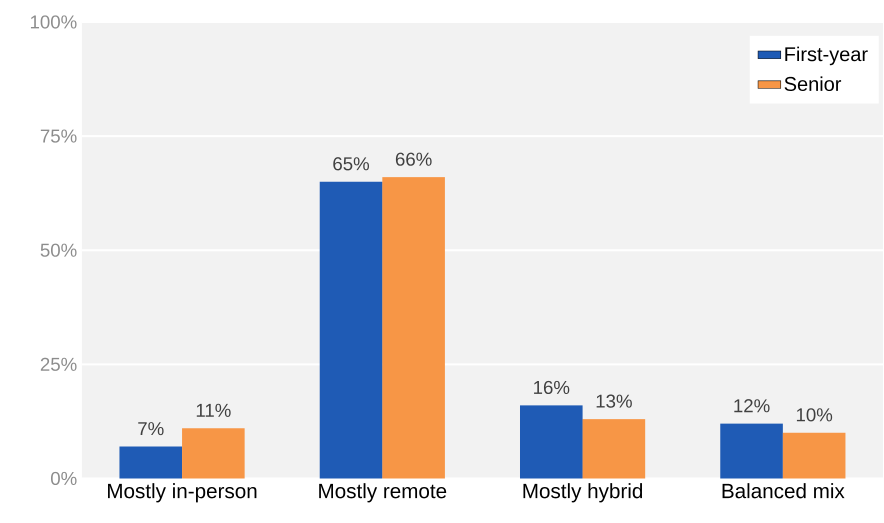 This screenshot has height=523, width=884. I want to click on y-tick-label: 25%, so click(58, 364).